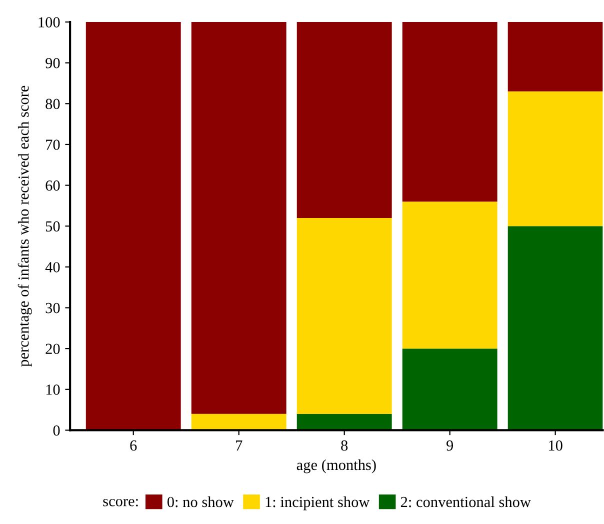 Image resolution: width=604 pixels, height=524 pixels. I want to click on y-tick-label: 10, so click(53, 389).